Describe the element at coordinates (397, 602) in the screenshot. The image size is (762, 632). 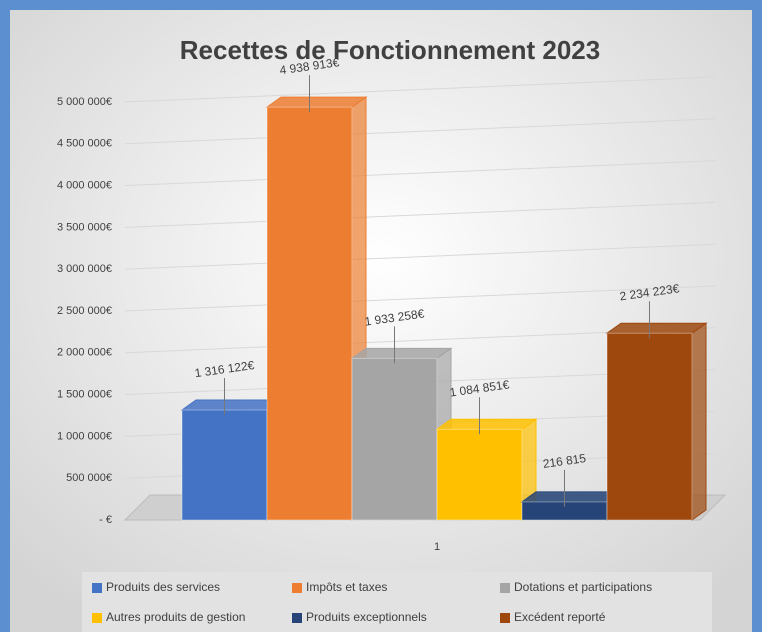
I see `legend-background` at that location.